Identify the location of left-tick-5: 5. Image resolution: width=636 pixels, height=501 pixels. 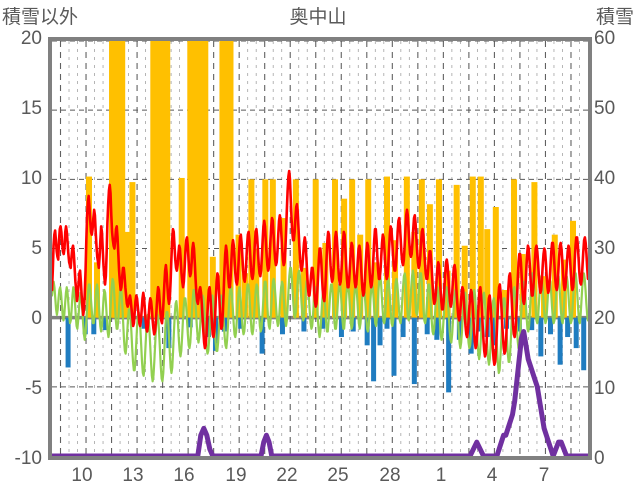
(36, 248).